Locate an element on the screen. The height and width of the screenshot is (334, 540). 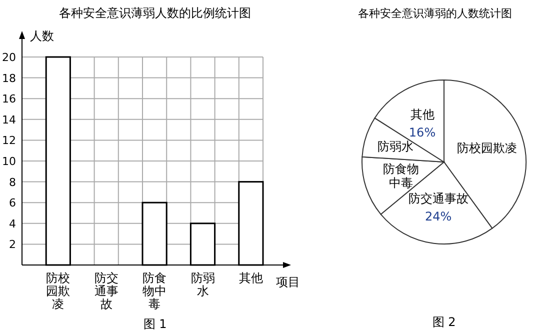
y-tick-label: 2 is located at coordinates (12, 245).